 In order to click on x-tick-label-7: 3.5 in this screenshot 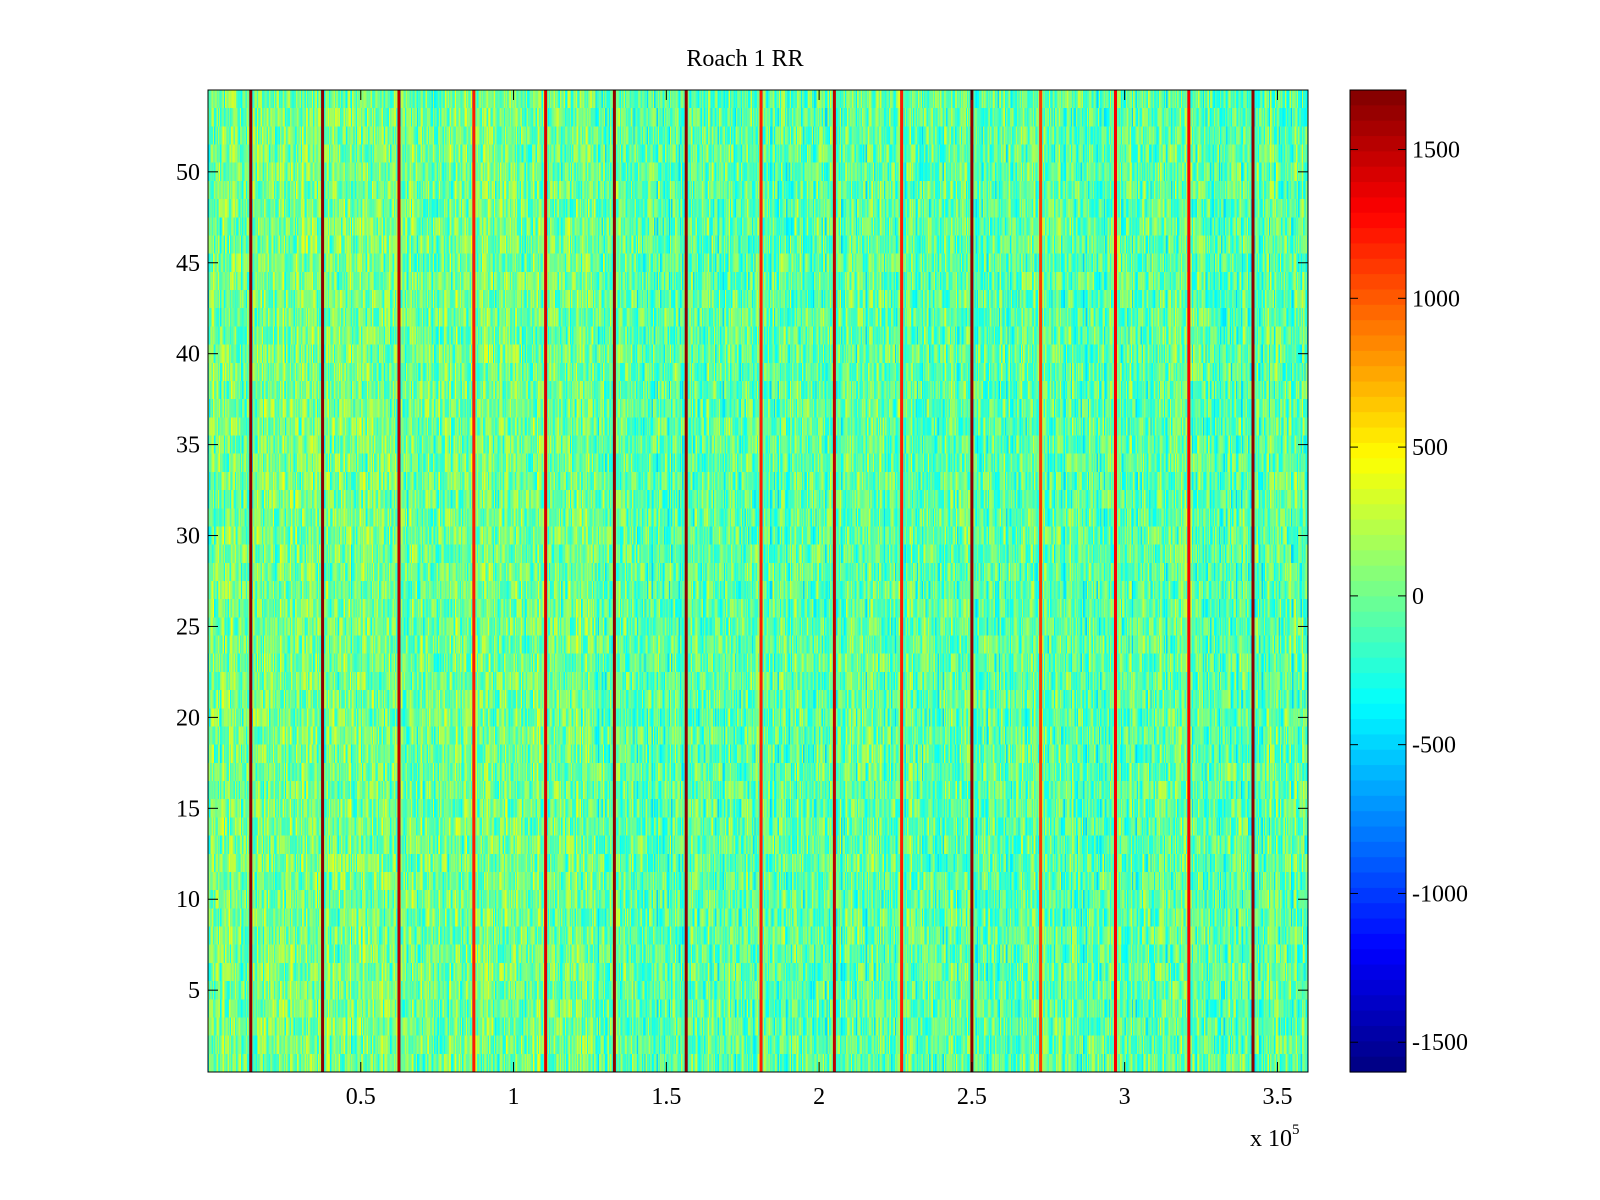, I will do `click(1277, 1097)`.